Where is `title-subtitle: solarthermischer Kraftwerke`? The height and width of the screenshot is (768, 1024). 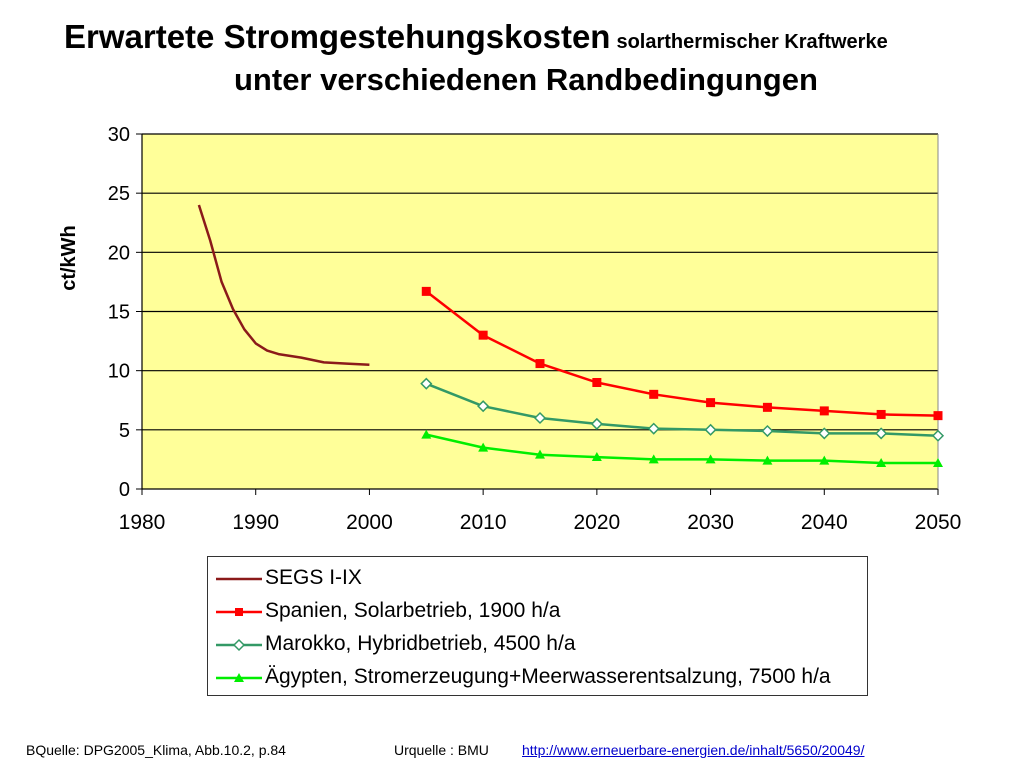 title-subtitle: solarthermischer Kraftwerke is located at coordinates (752, 42).